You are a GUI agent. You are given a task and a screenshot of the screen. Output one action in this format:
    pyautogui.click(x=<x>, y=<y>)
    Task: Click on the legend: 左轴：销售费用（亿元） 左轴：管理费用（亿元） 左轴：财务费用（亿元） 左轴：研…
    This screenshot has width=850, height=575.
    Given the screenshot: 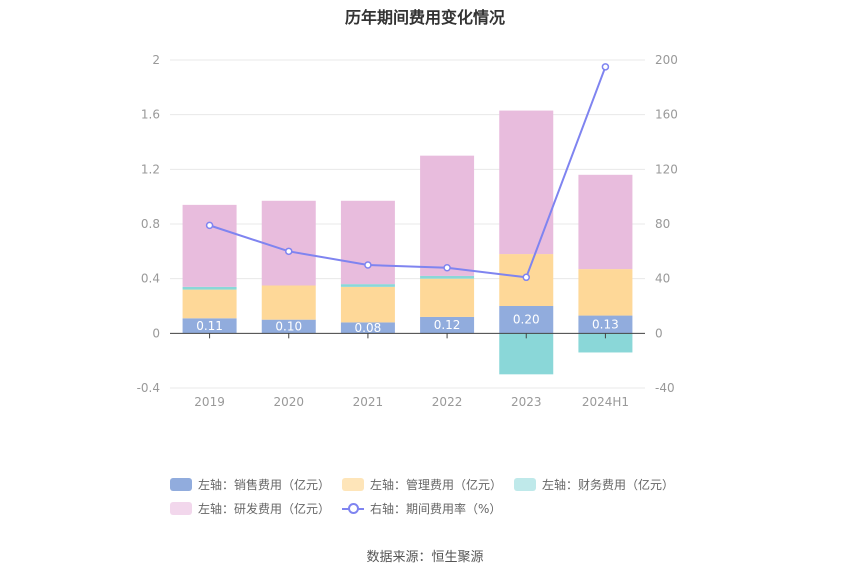 What is the action you would take?
    pyautogui.click(x=440, y=496)
    